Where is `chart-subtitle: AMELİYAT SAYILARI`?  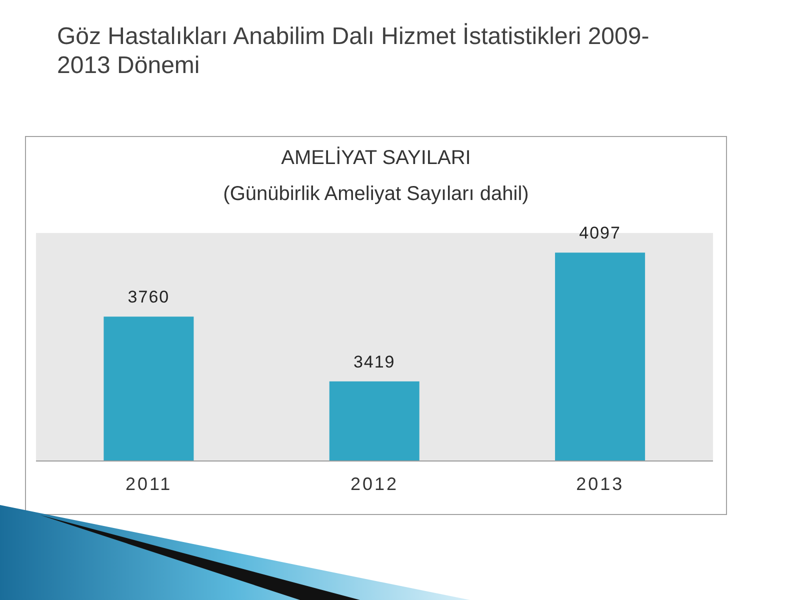 chart-subtitle: AMELİYAT SAYILARI is located at coordinates (376, 158).